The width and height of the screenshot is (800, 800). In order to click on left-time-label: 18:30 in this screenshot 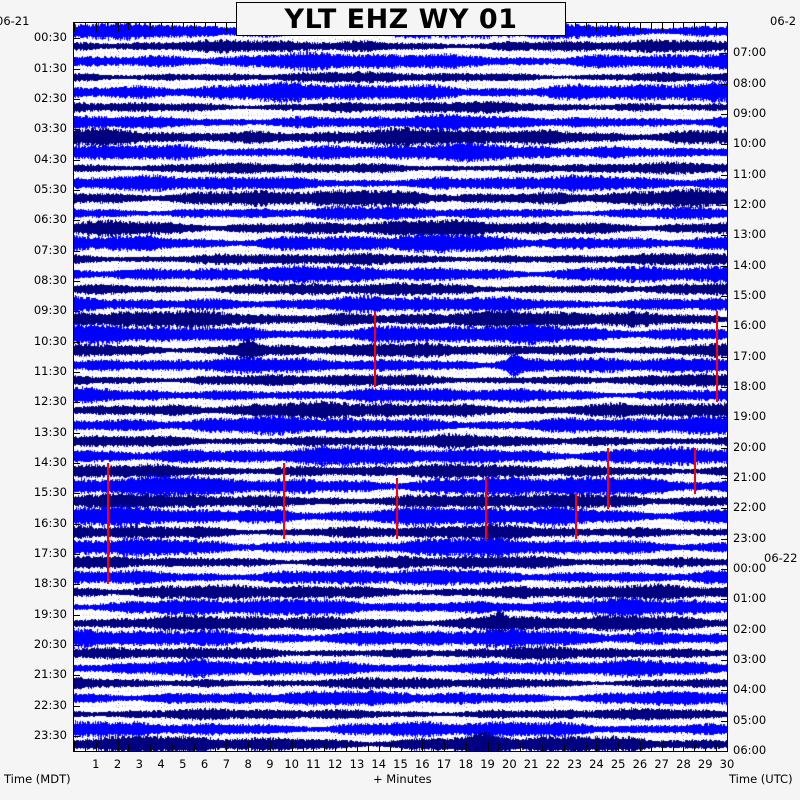, I will do `click(50, 583)`.